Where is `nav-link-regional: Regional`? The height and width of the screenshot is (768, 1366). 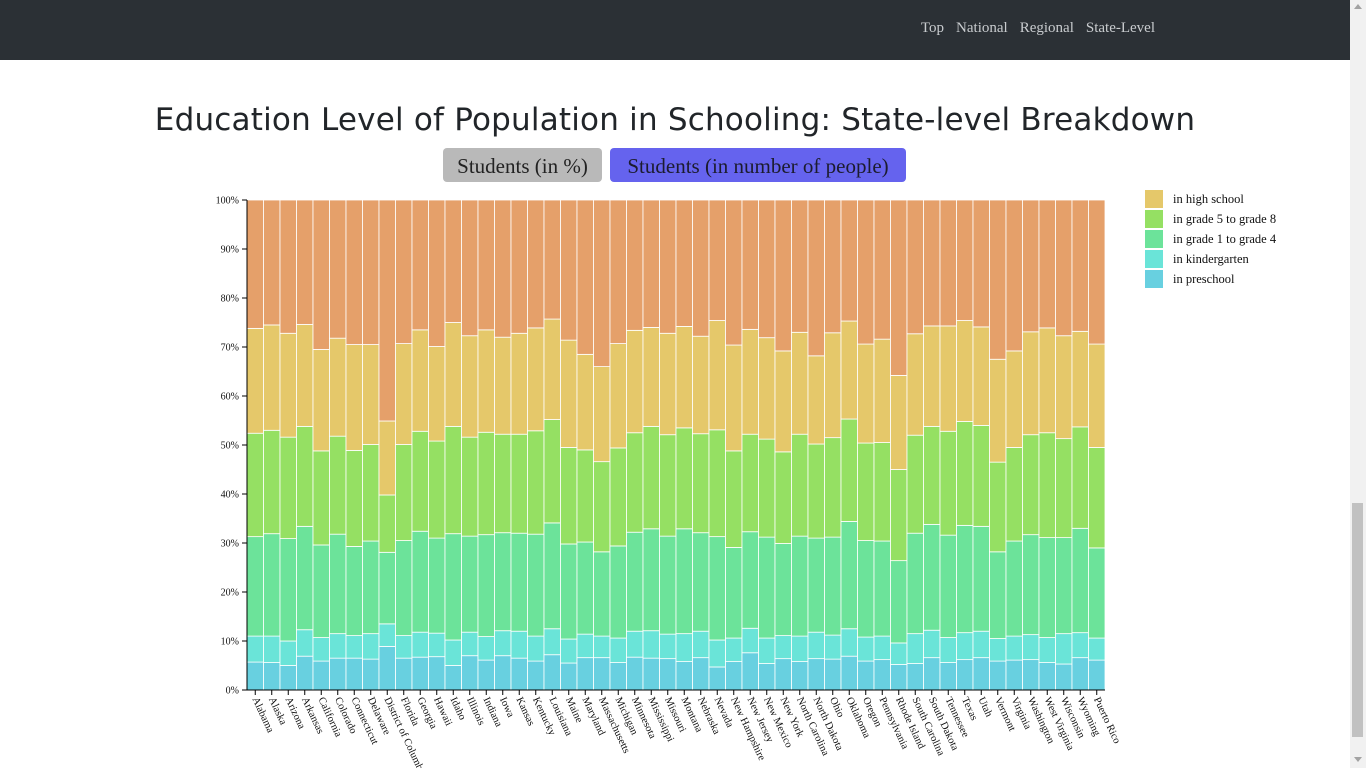 nav-link-regional: Regional is located at coordinates (1046, 28).